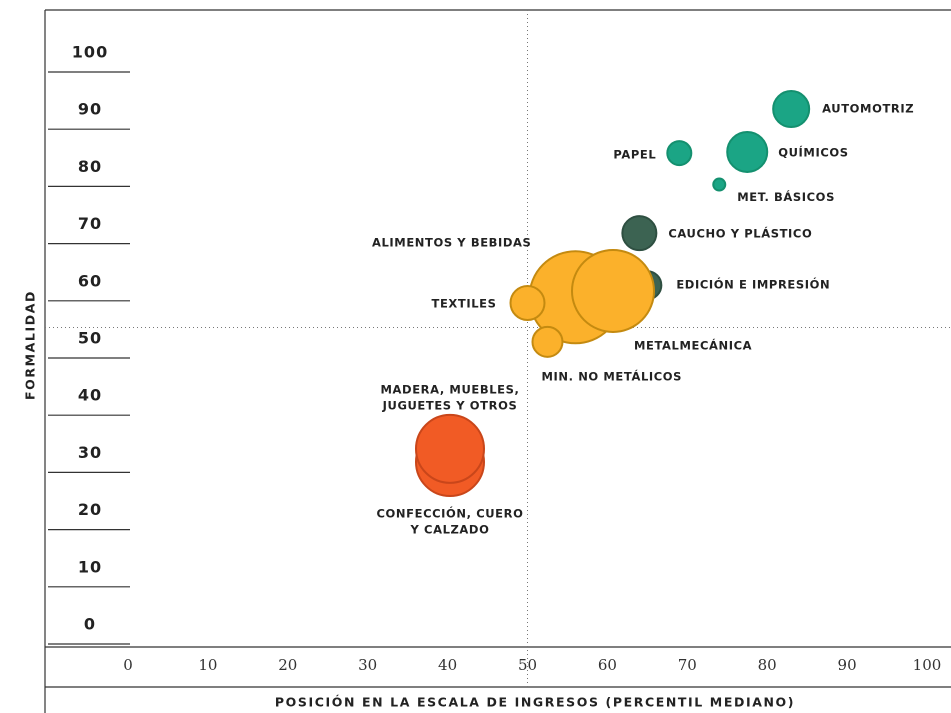 The width and height of the screenshot is (951, 713). I want to click on bubble-label: JUGUETES Y OTROS, so click(450, 405).